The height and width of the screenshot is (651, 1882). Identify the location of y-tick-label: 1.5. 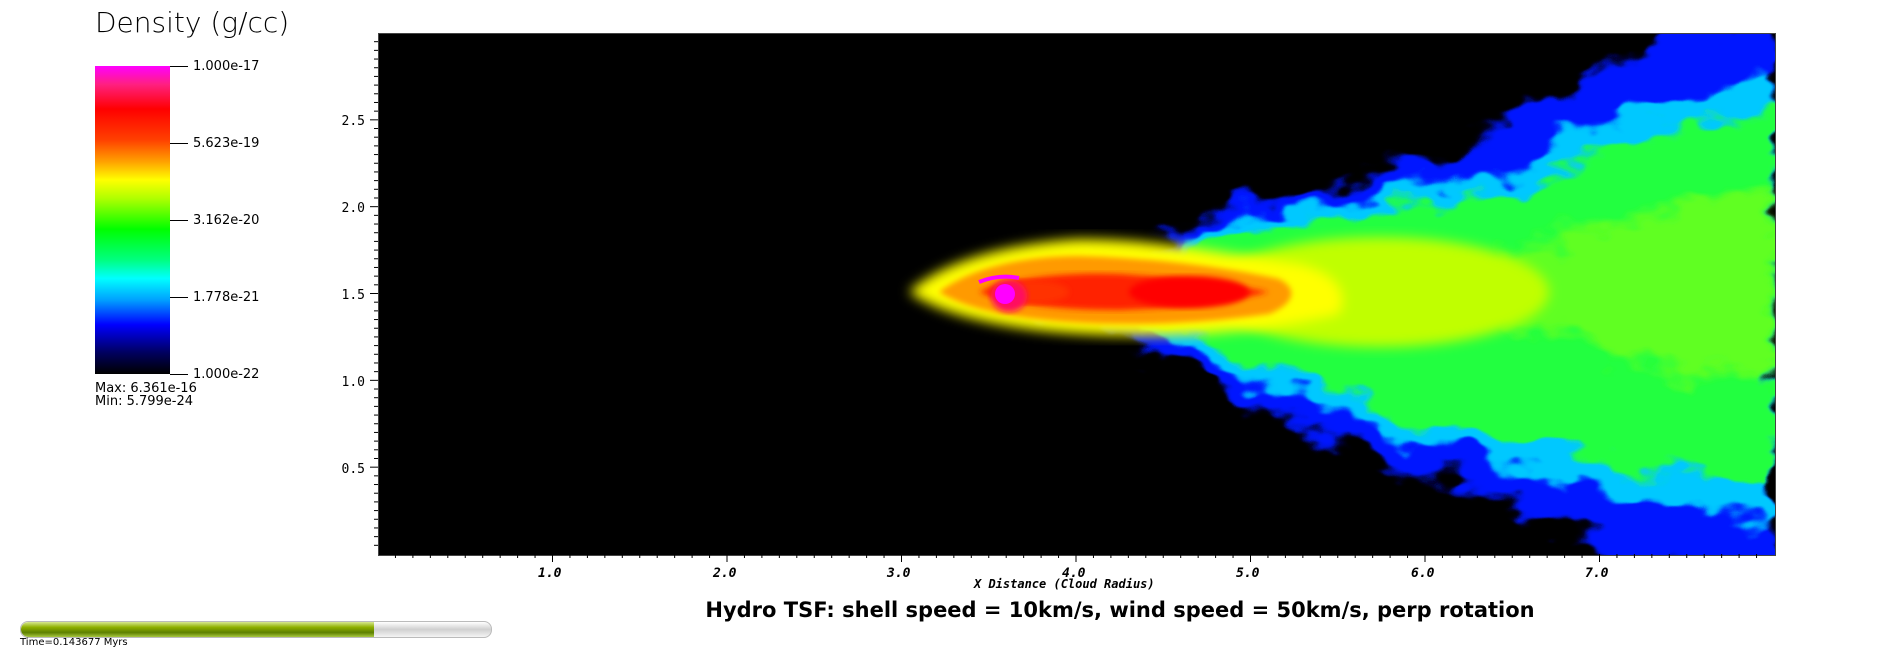
(353, 295).